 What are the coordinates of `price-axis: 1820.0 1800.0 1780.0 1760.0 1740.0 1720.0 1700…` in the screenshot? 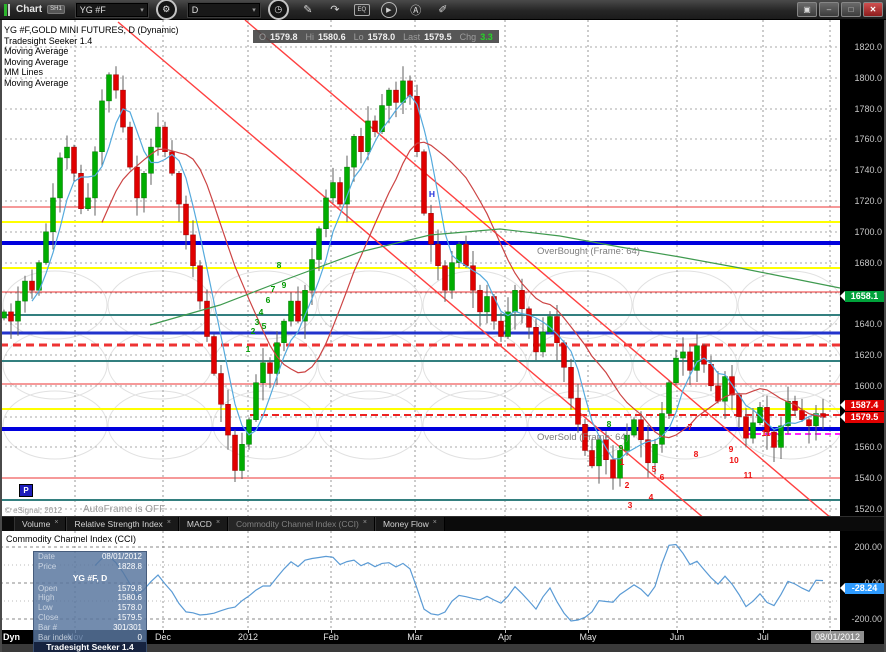 It's located at (863, 325).